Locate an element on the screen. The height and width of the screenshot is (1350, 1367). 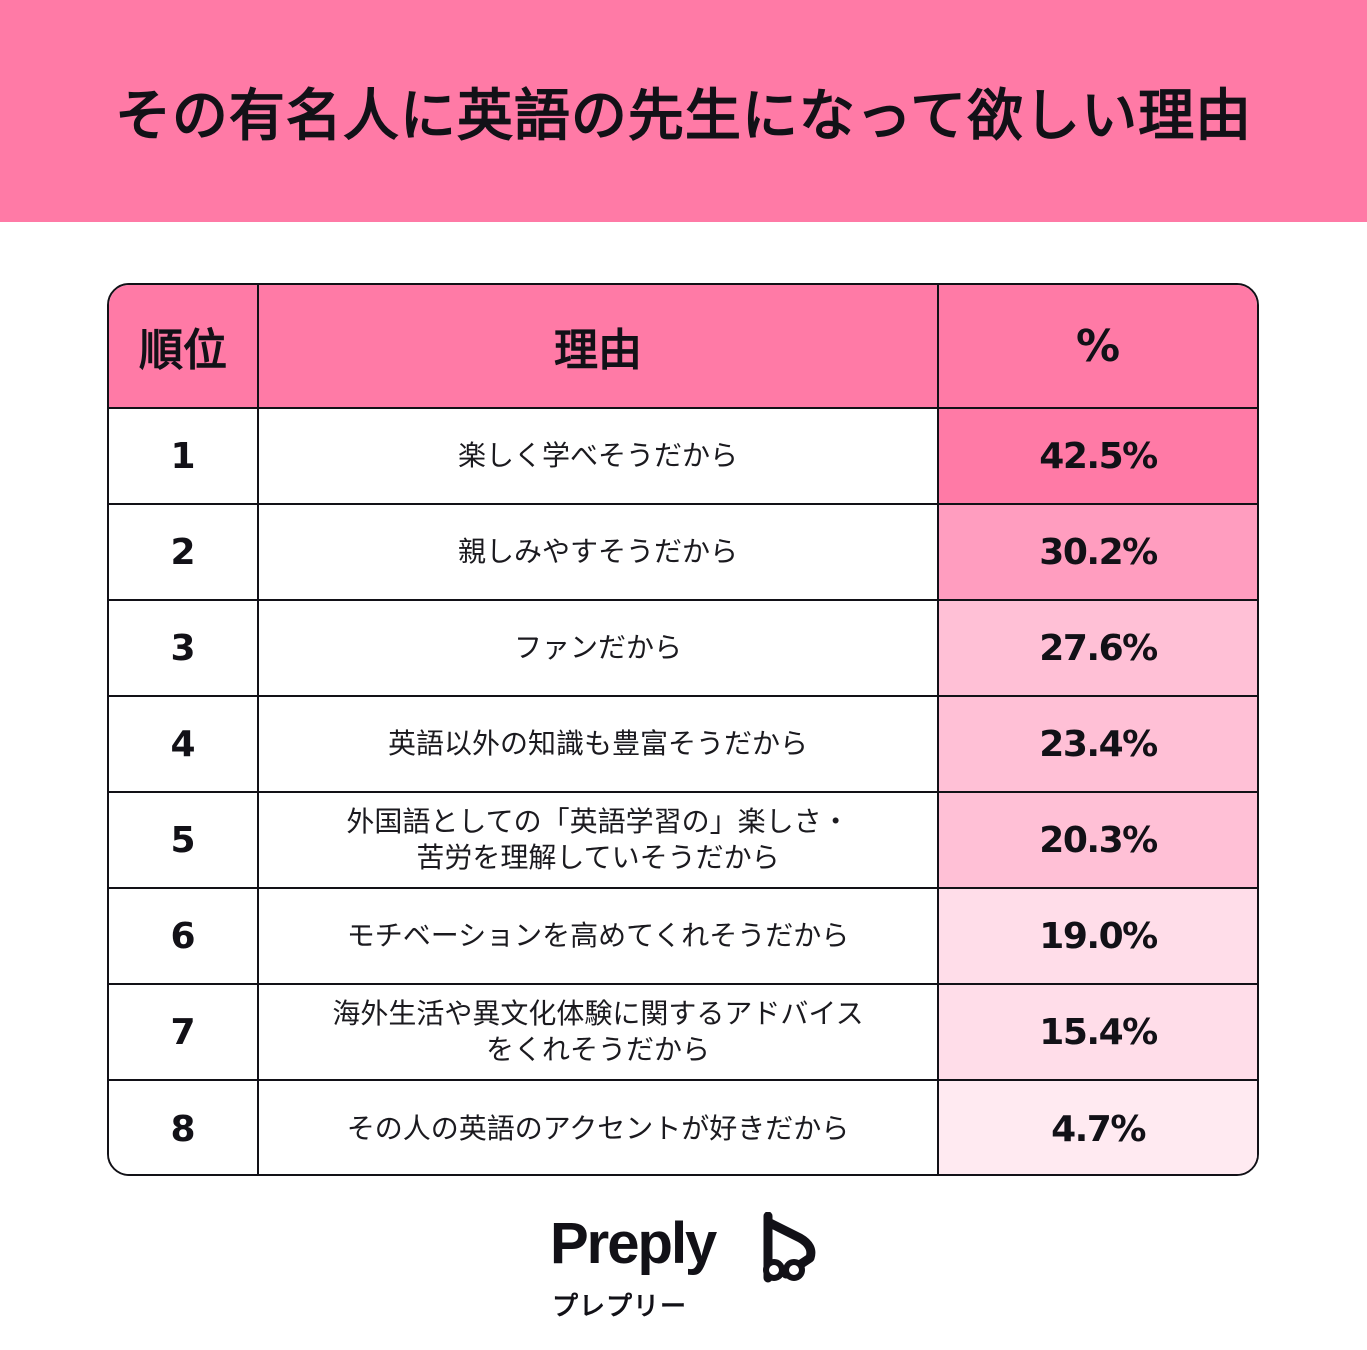
reason-cell: 親しみやすそうだから is located at coordinates (599, 552).